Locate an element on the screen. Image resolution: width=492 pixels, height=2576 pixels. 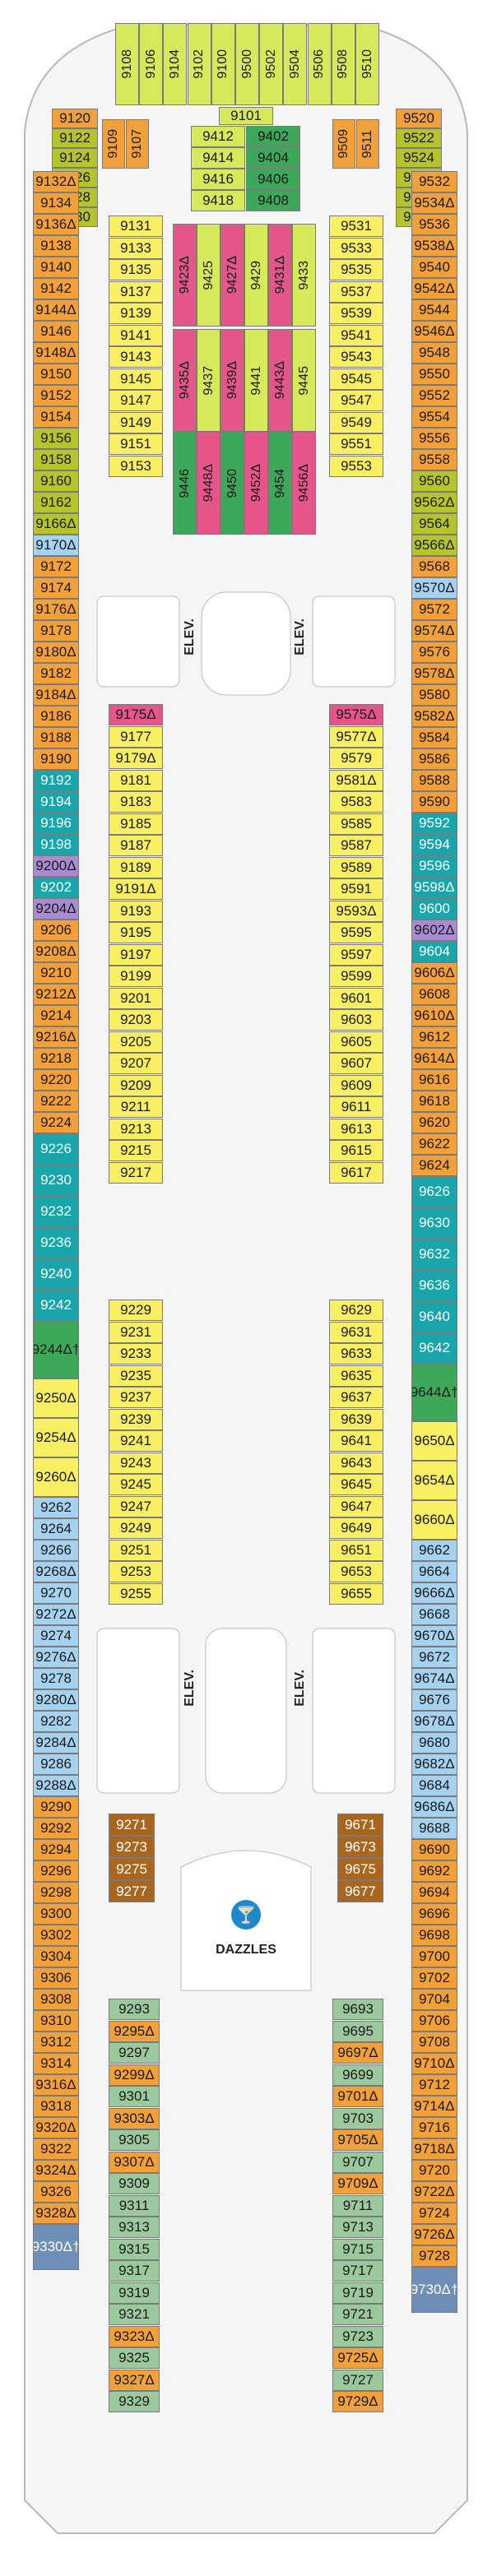
cabin-9606: 9606Δ is located at coordinates (434, 973).